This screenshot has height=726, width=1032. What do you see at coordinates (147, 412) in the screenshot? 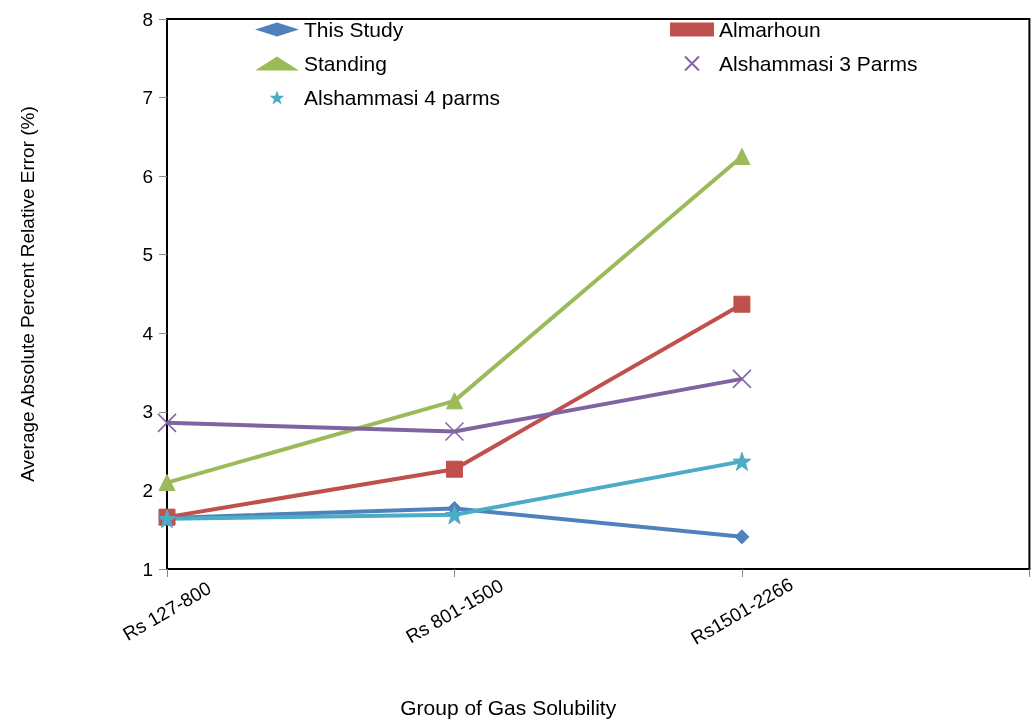
I see `y-tick-label: 3` at bounding box center [147, 412].